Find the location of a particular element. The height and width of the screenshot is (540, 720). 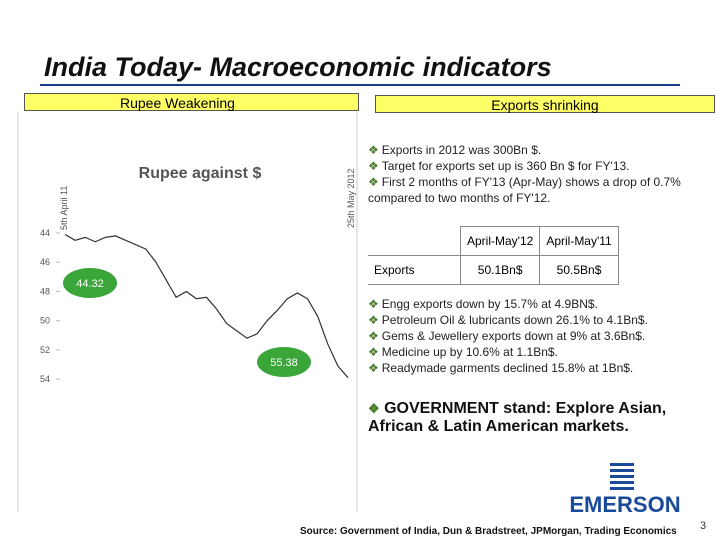

bullet: Exports in 2012 was 300Bn $. is located at coordinates (538, 150).